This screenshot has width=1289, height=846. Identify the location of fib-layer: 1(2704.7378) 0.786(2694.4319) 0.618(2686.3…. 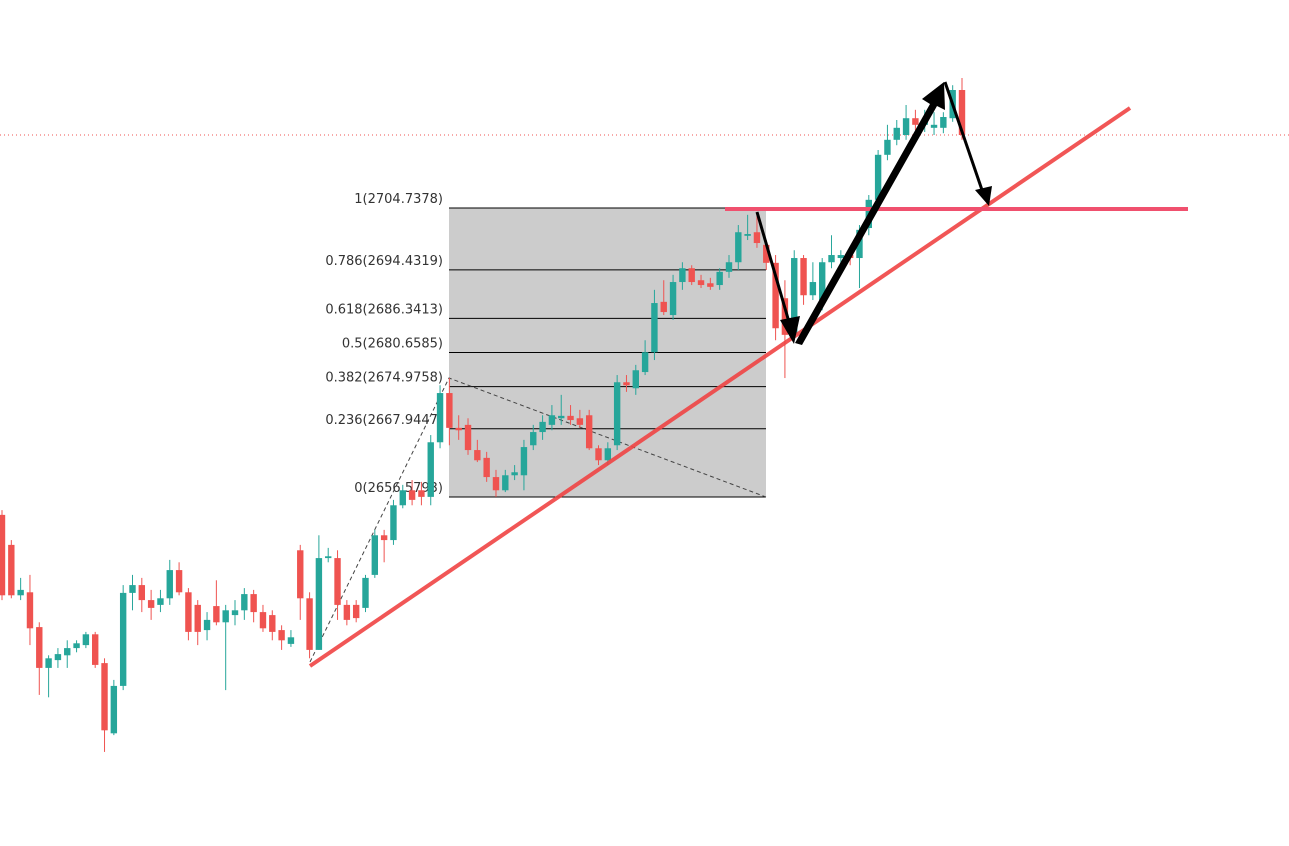
(545, 345).